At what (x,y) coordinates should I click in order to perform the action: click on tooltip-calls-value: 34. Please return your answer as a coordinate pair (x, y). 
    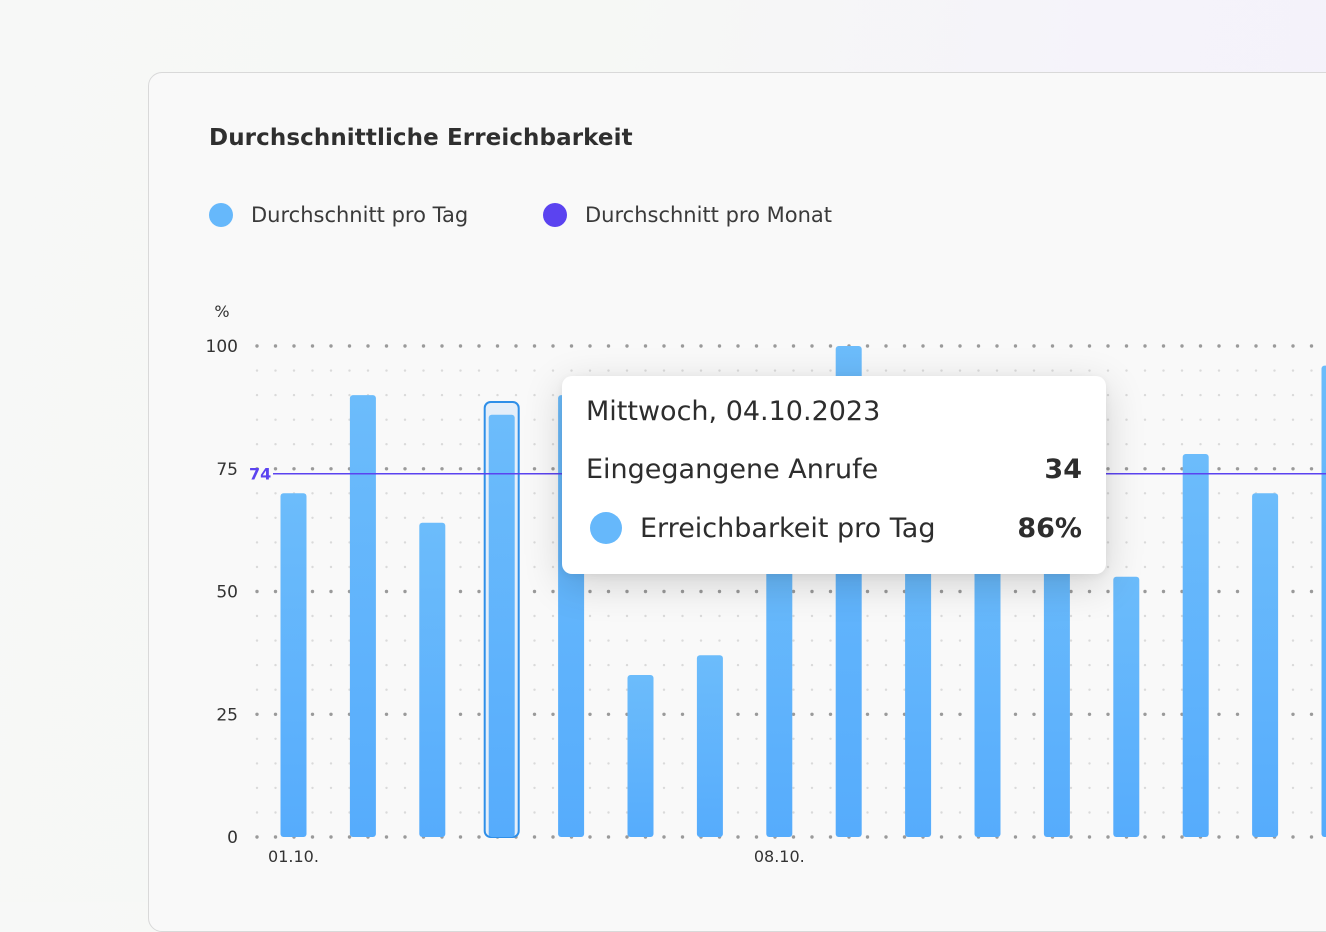
    Looking at the image, I should click on (1063, 469).